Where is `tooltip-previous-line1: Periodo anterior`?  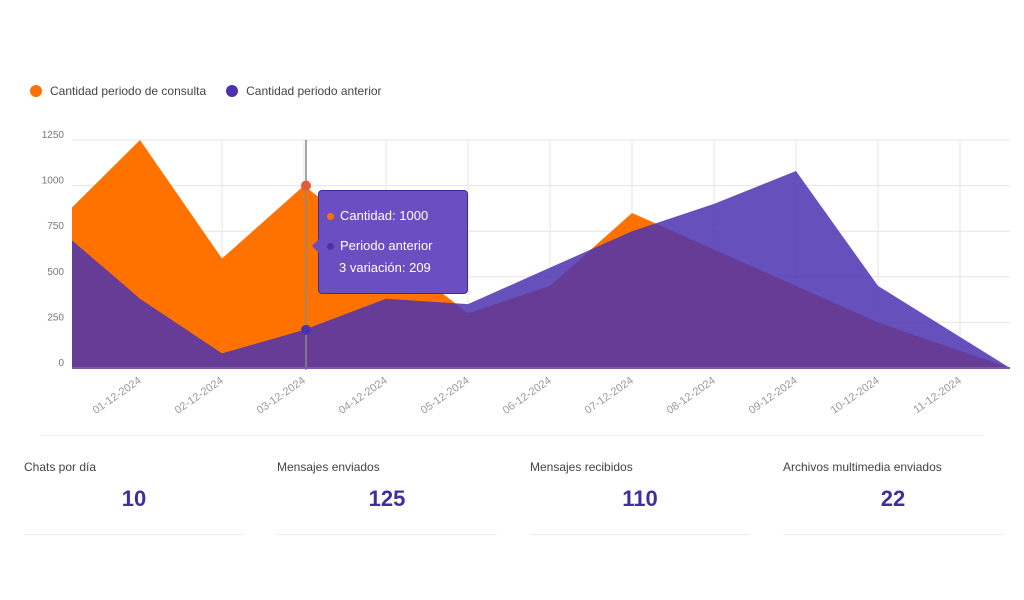 tooltip-previous-line1: Periodo anterior is located at coordinates (386, 246).